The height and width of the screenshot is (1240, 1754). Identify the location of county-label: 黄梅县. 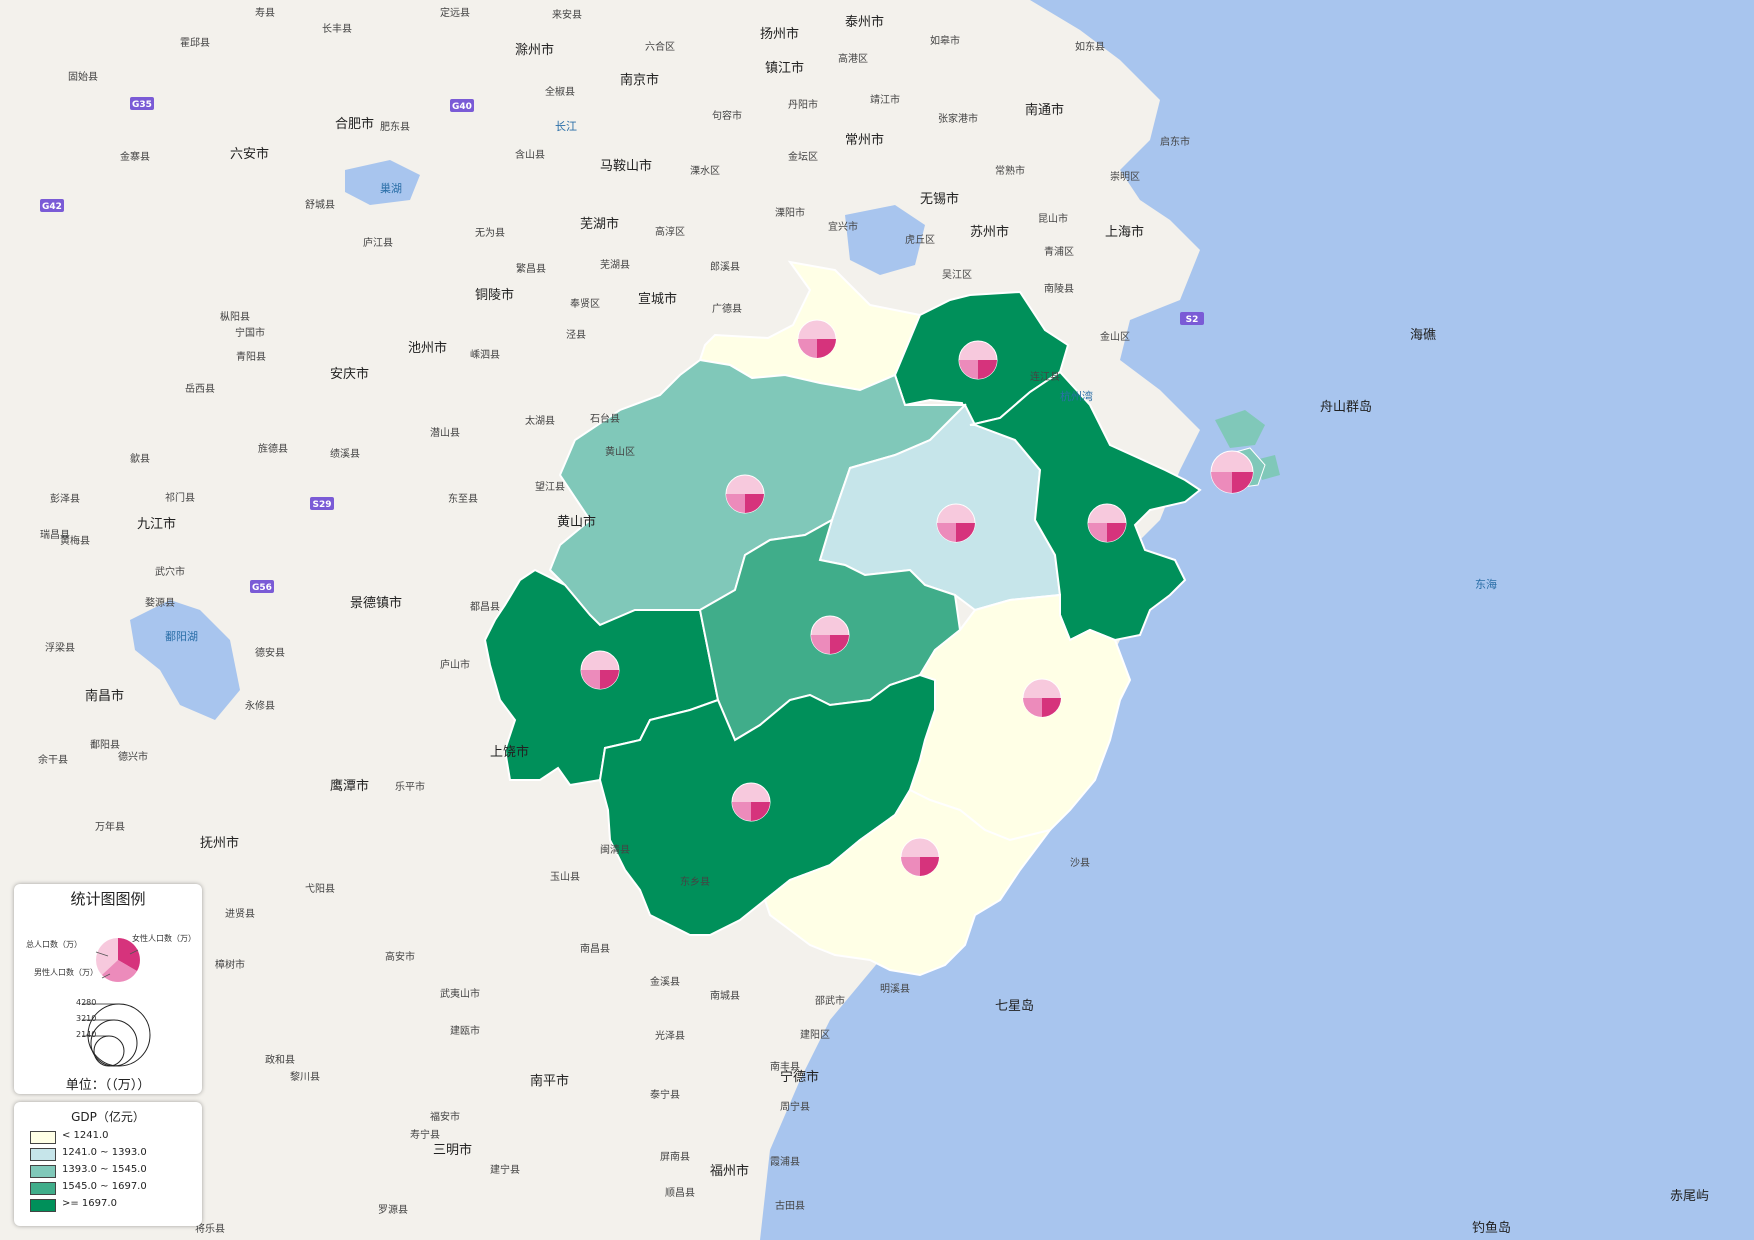
(75, 540).